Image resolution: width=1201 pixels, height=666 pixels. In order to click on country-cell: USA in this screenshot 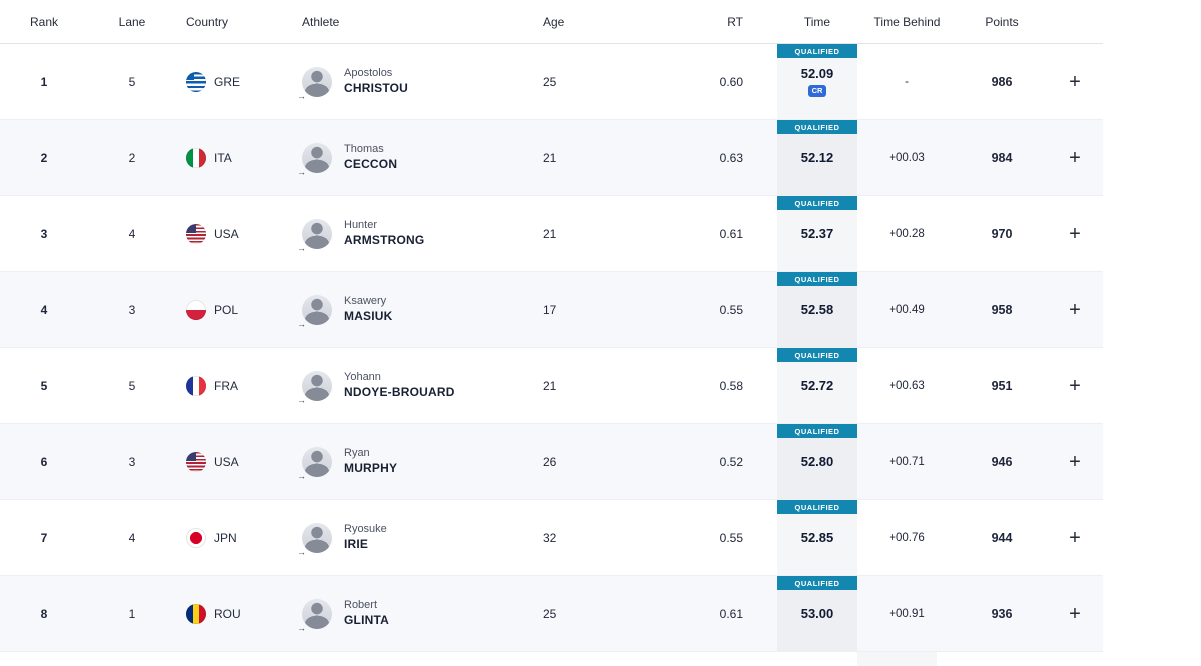, I will do `click(233, 461)`.